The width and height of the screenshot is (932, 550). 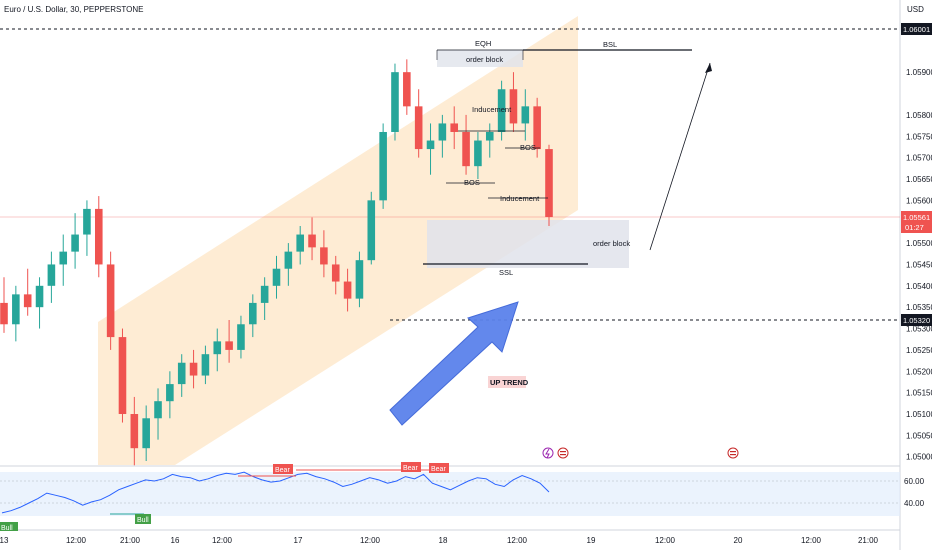 I want to click on inducement-label-2: Inducement, so click(x=520, y=198).